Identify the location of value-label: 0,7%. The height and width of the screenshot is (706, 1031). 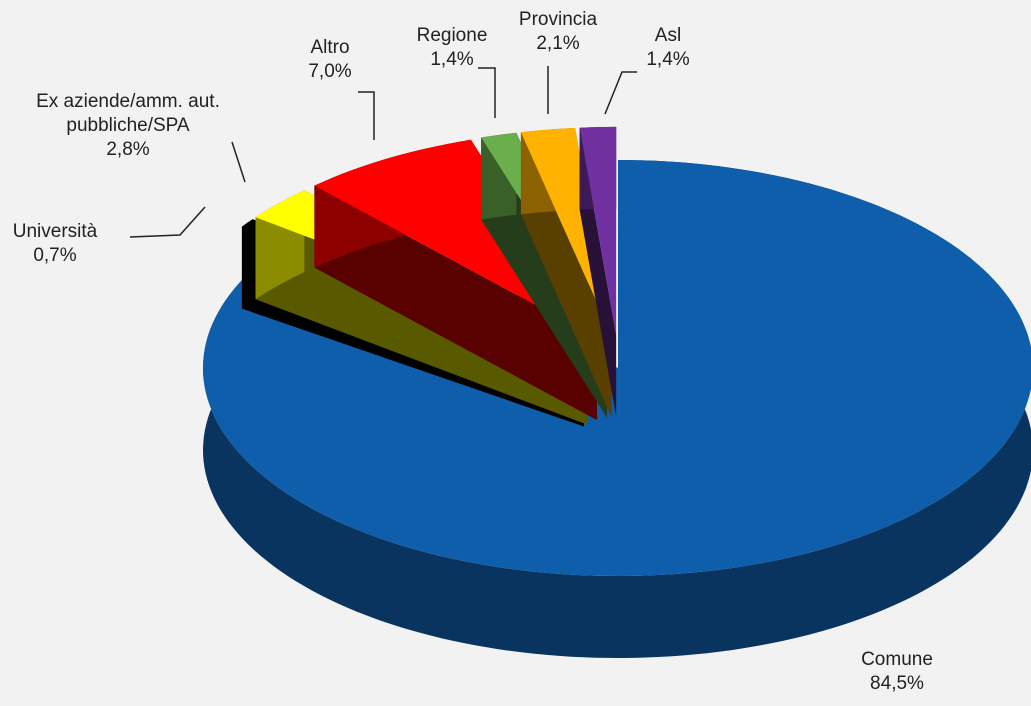
(55, 255).